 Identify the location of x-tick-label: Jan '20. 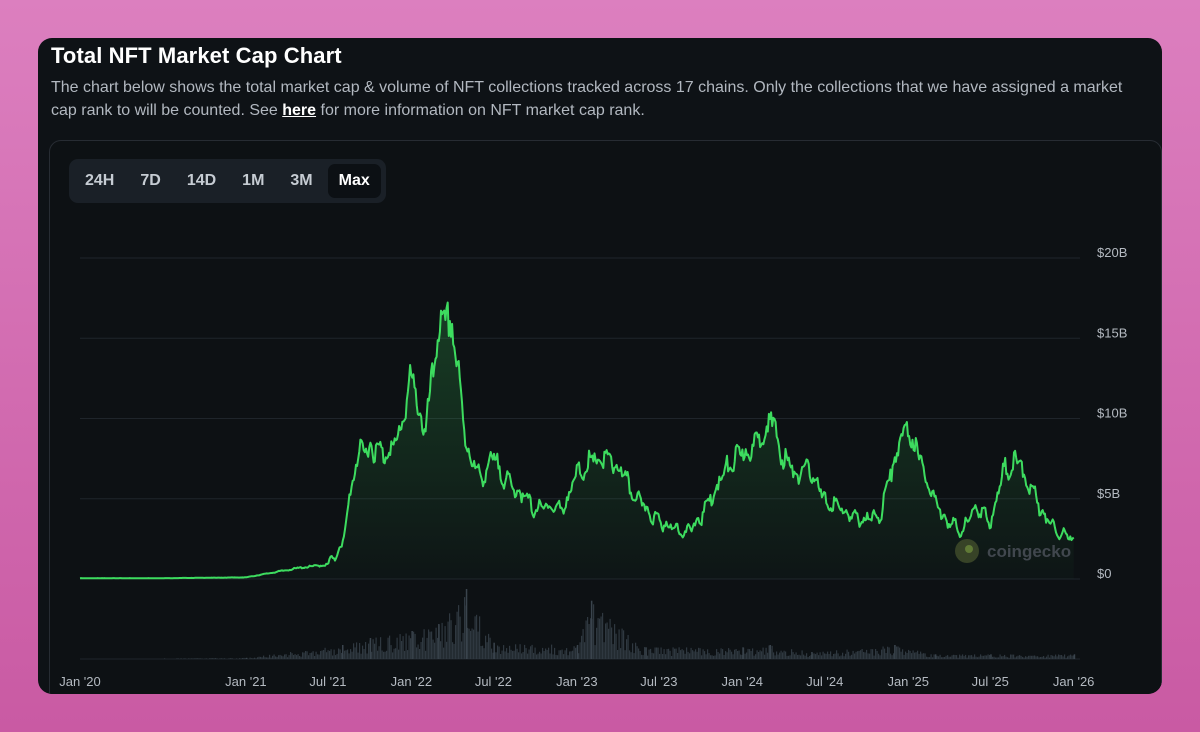
(80, 681).